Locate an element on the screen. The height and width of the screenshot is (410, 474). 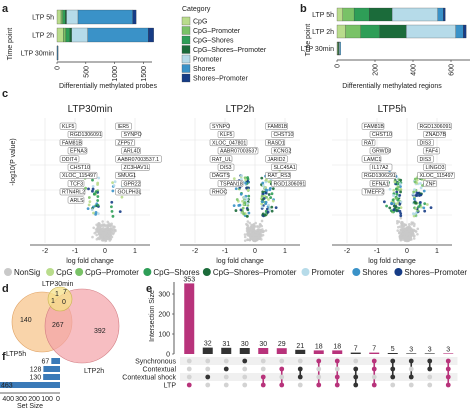
gene-label-text: RHOC is located at coordinates (220, 193).